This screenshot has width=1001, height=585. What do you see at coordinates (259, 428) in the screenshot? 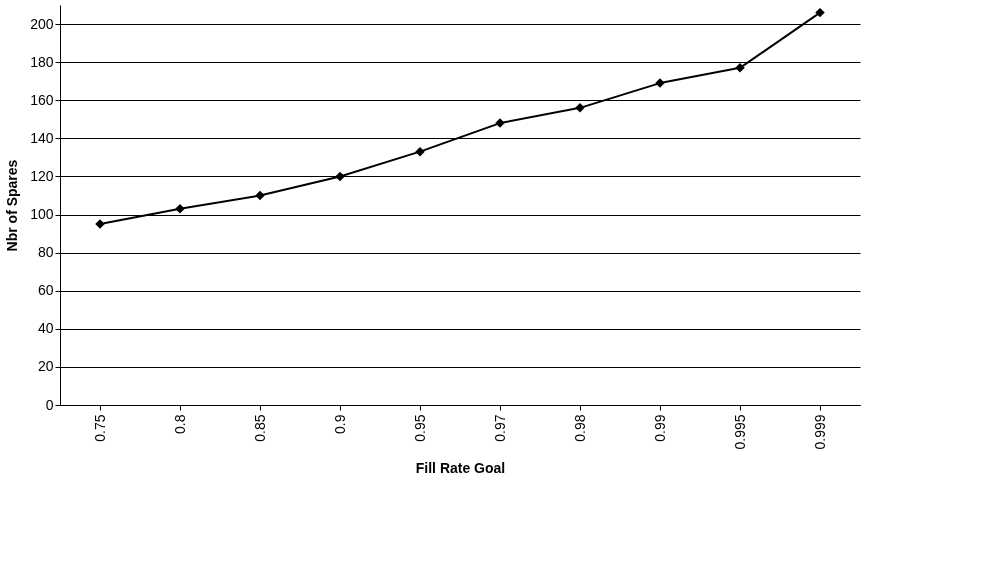
I see `x-tick-label: 0.85` at bounding box center [259, 428].